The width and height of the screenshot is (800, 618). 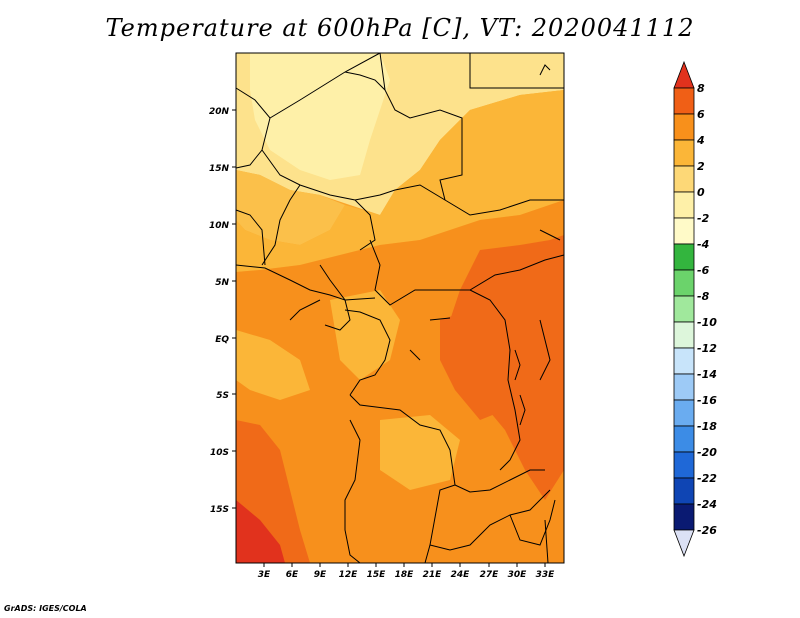 What do you see at coordinates (707, 322) in the screenshot?
I see `colorbar-label: -10` at bounding box center [707, 322].